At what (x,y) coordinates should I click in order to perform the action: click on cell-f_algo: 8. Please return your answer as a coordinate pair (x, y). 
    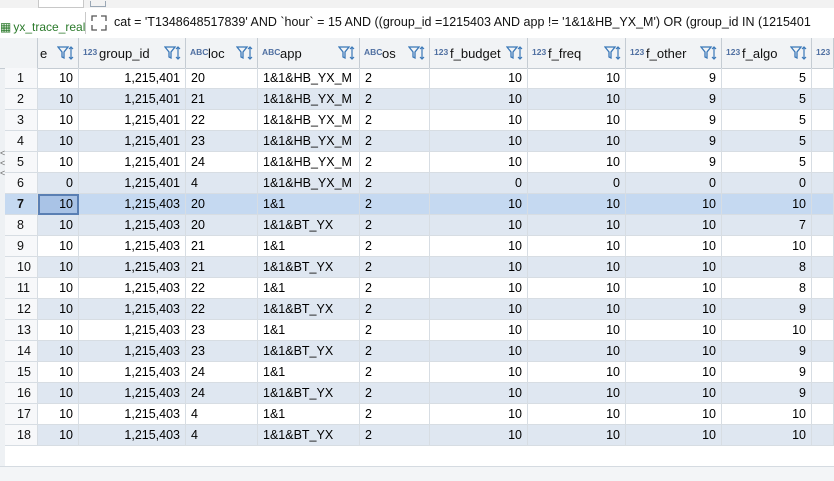
    Looking at the image, I should click on (767, 288).